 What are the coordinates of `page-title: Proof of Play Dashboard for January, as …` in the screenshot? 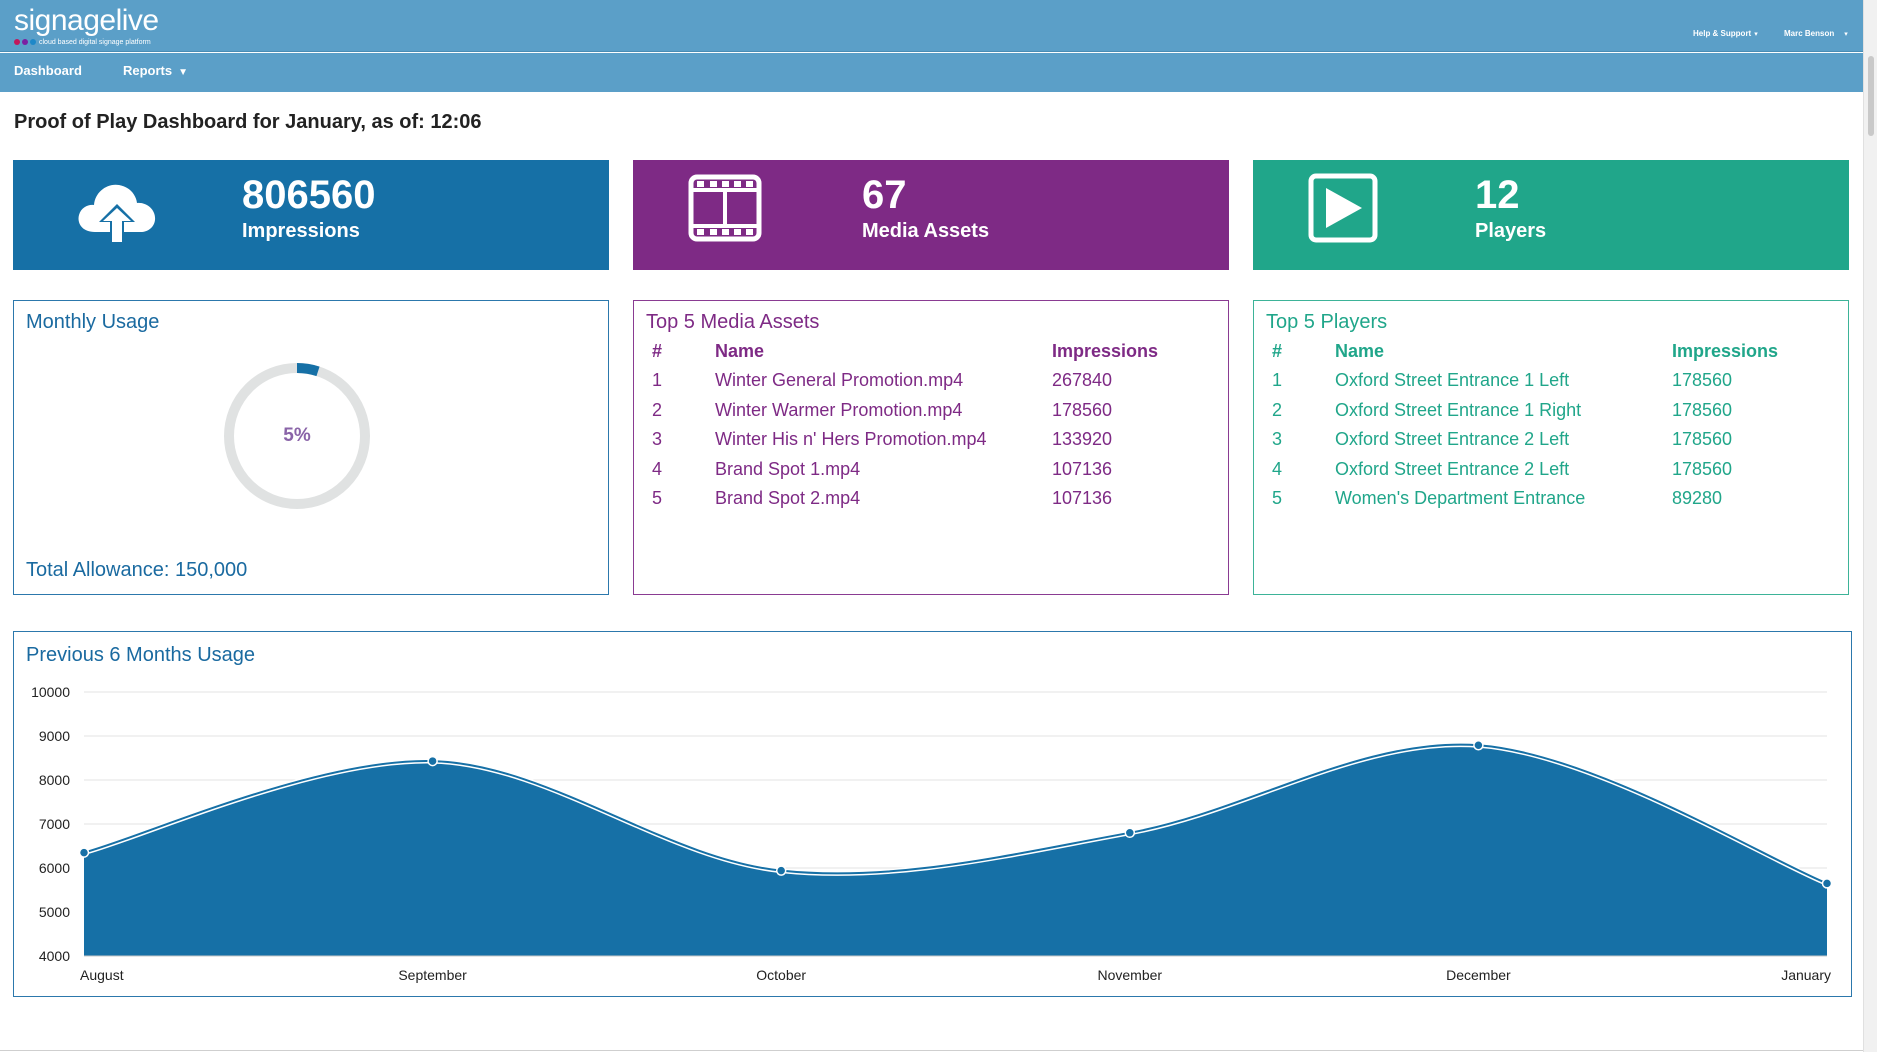 It's located at (248, 122).